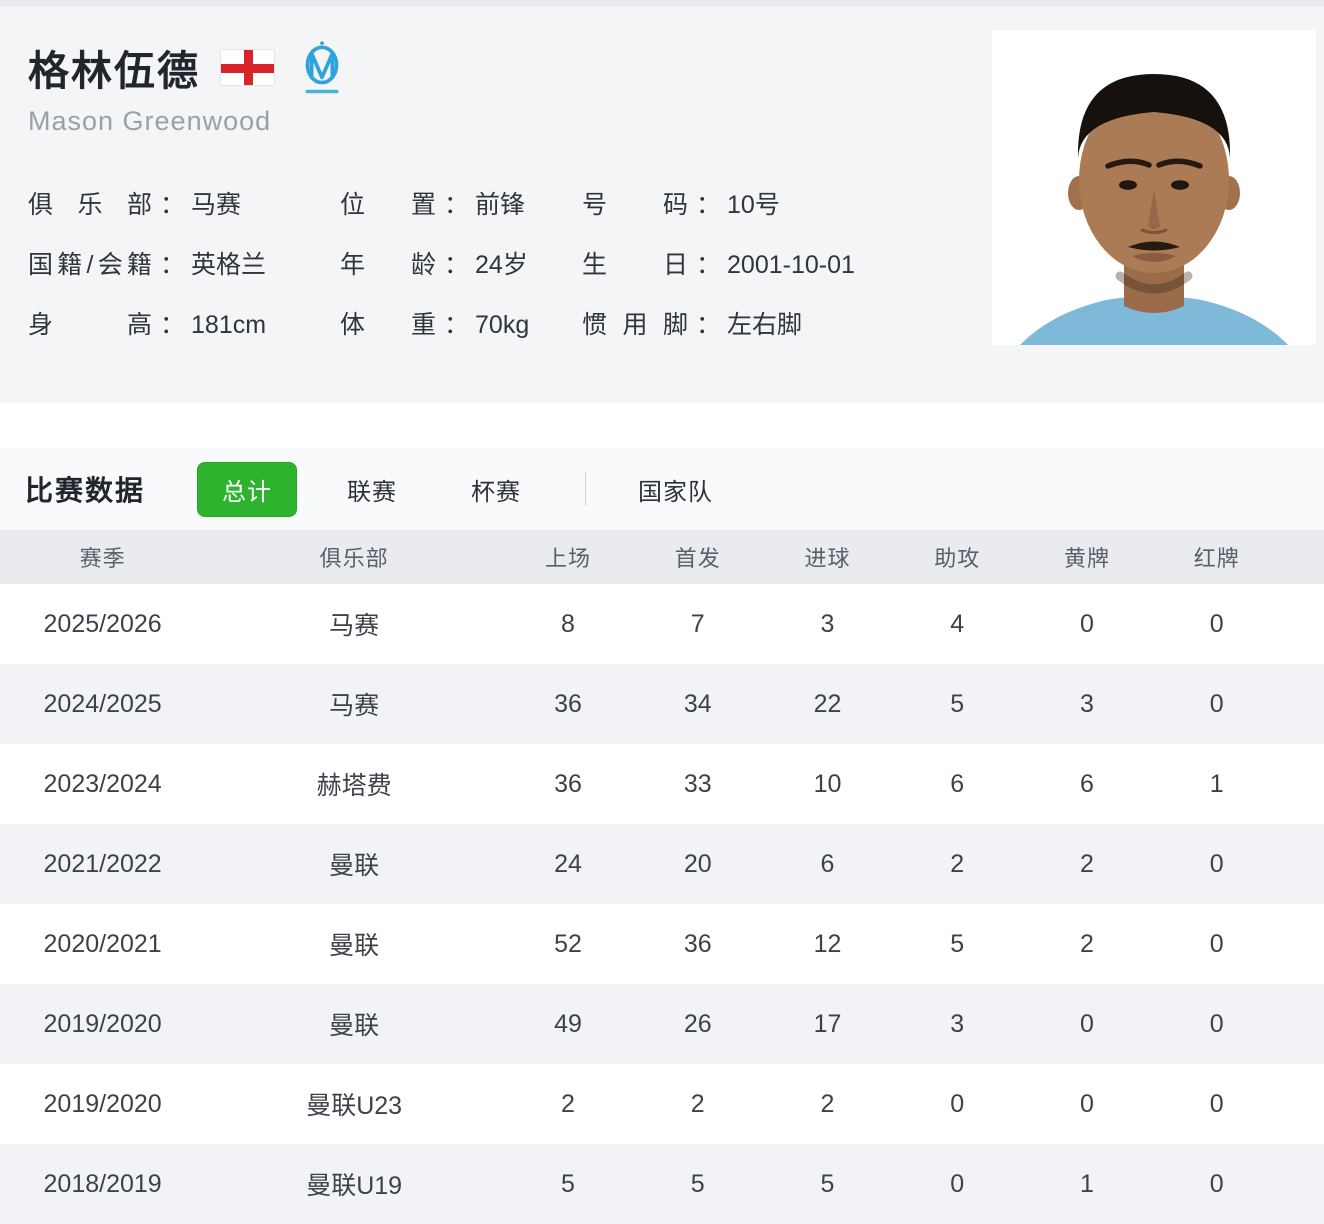 The image size is (1324, 1224). I want to click on column-header: 黄牌, so click(1087, 557).